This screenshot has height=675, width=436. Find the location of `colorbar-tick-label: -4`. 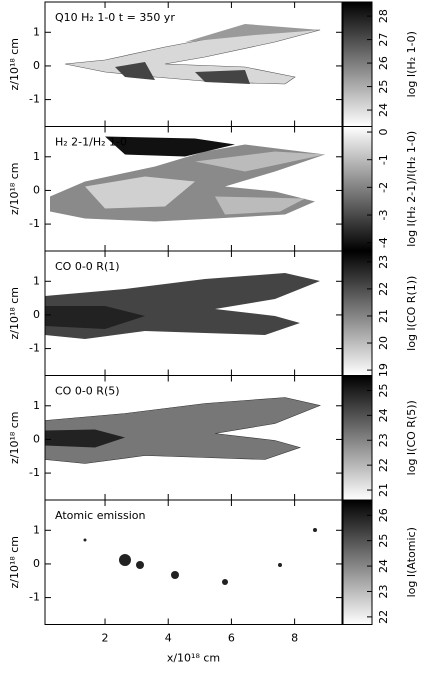

colorbar-tick-label: -4 is located at coordinates (383, 242).